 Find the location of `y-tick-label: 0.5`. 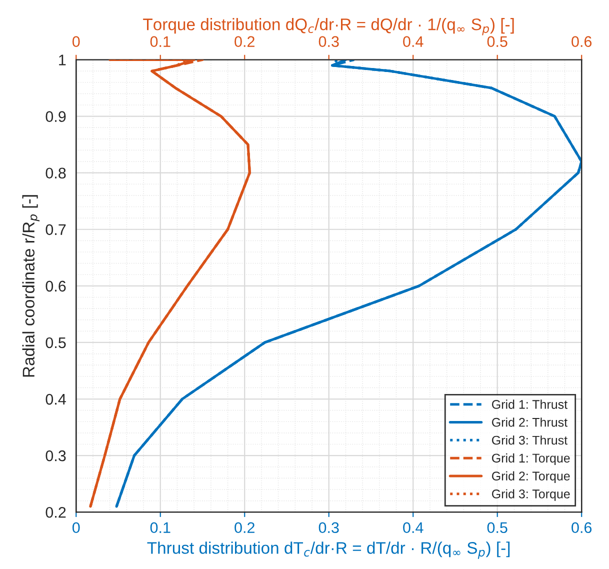

y-tick-label: 0.5 is located at coordinates (56, 342).